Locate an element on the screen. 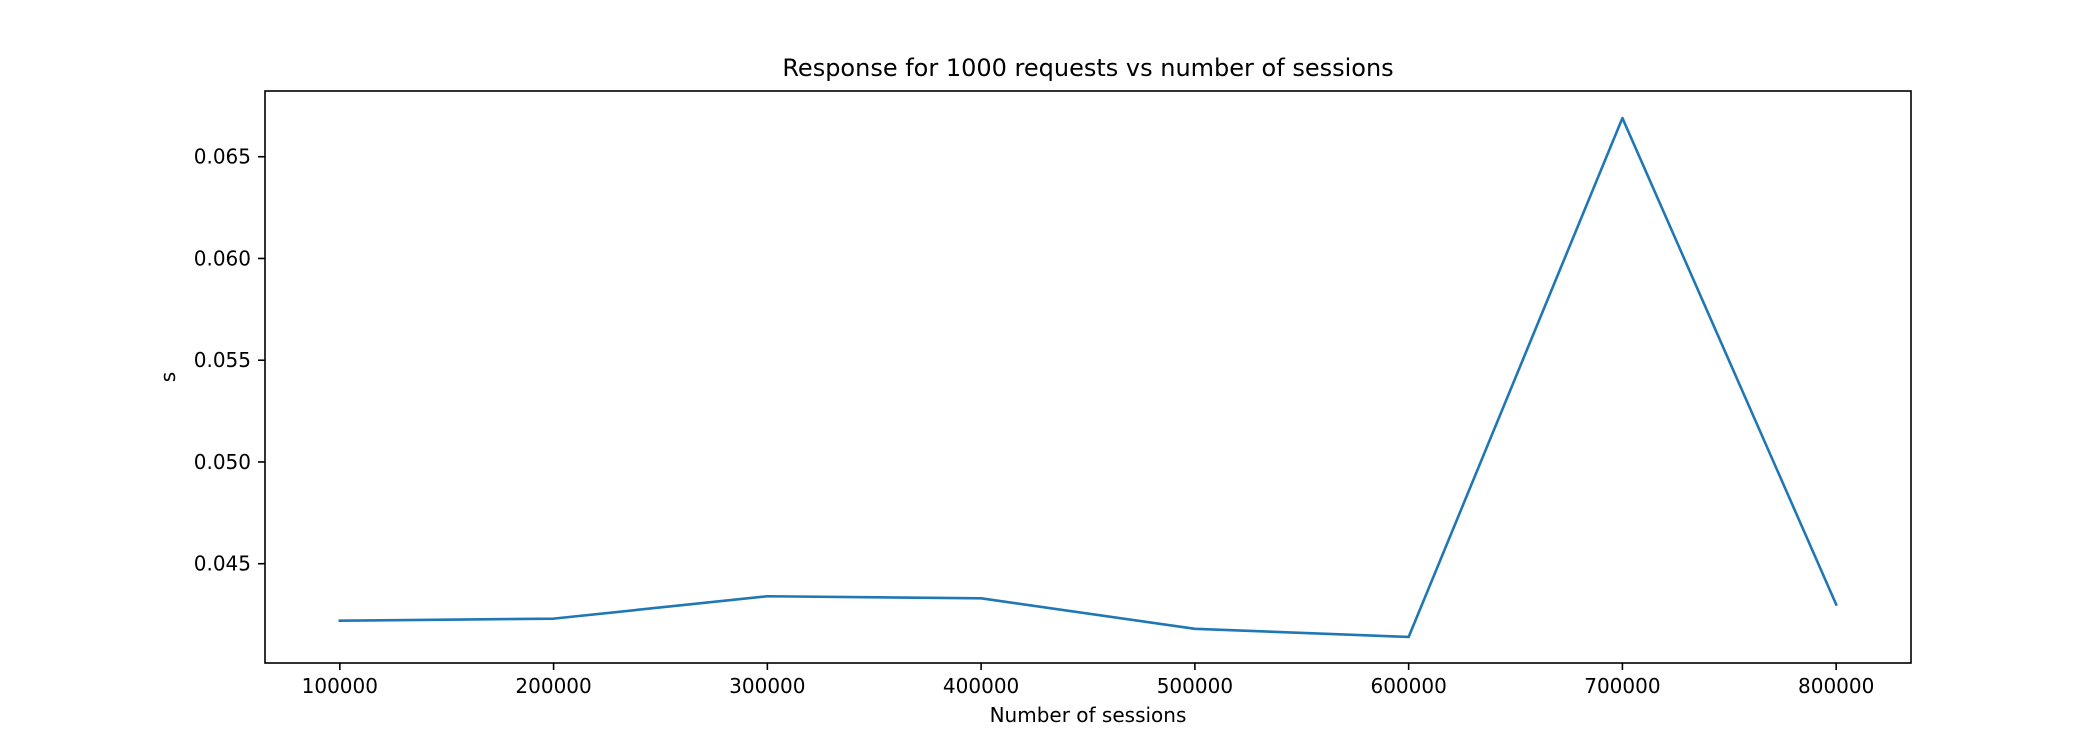  x-tick-label: 200000 is located at coordinates (553, 686).